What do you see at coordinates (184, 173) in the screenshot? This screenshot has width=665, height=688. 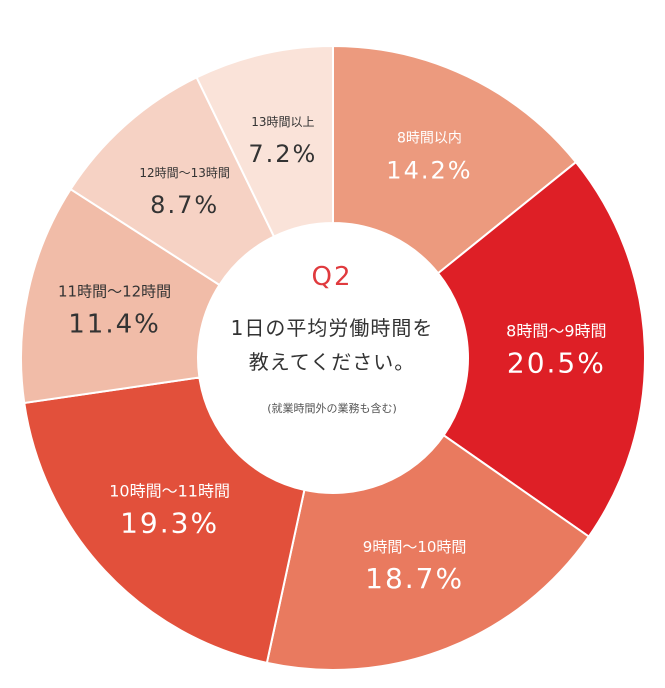 I see `slice-category-label: 12時間～13時間` at bounding box center [184, 173].